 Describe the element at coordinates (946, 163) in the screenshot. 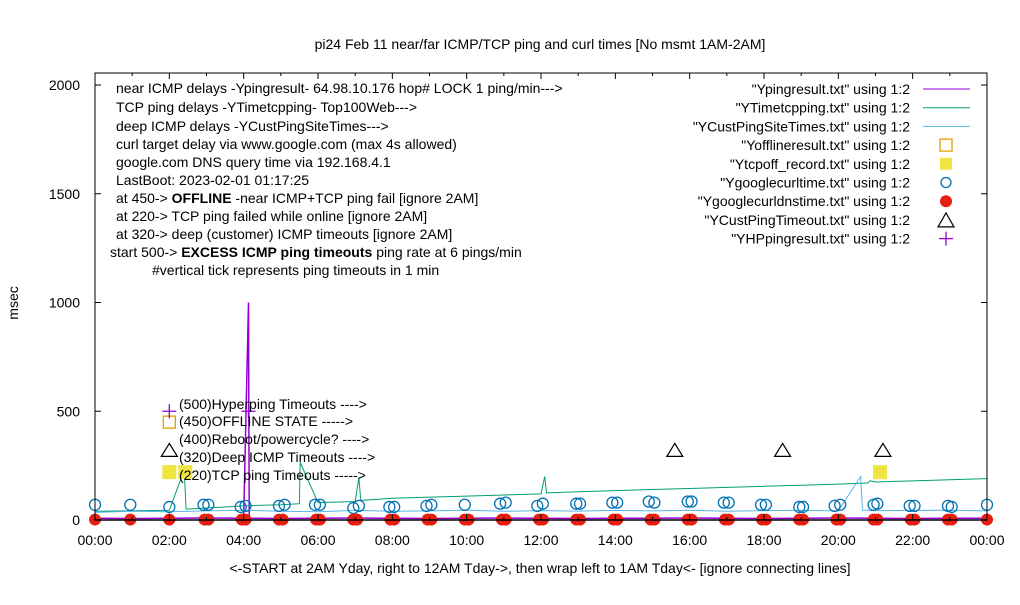

I see `legend-filled-square-icon` at that location.